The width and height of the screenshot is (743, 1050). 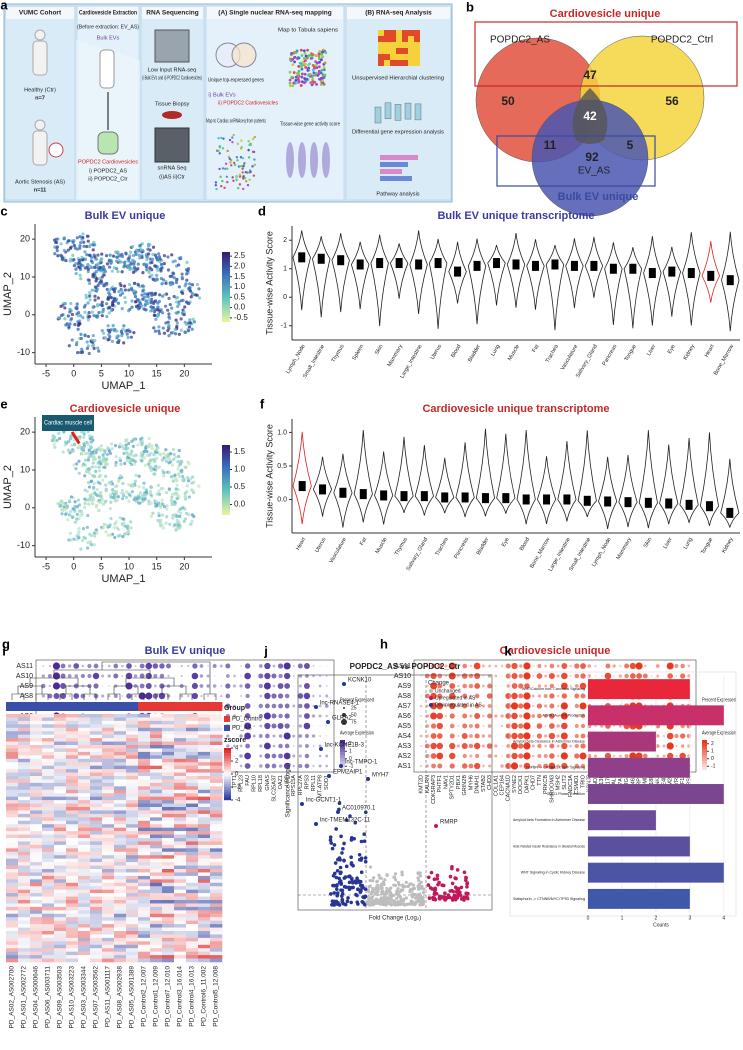 I want to click on x-tick-label: Thymus, so click(x=338, y=354).